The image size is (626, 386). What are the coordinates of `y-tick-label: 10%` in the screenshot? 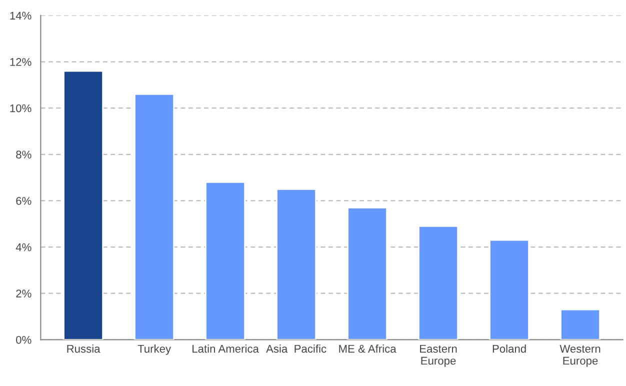 It's located at (21, 108).